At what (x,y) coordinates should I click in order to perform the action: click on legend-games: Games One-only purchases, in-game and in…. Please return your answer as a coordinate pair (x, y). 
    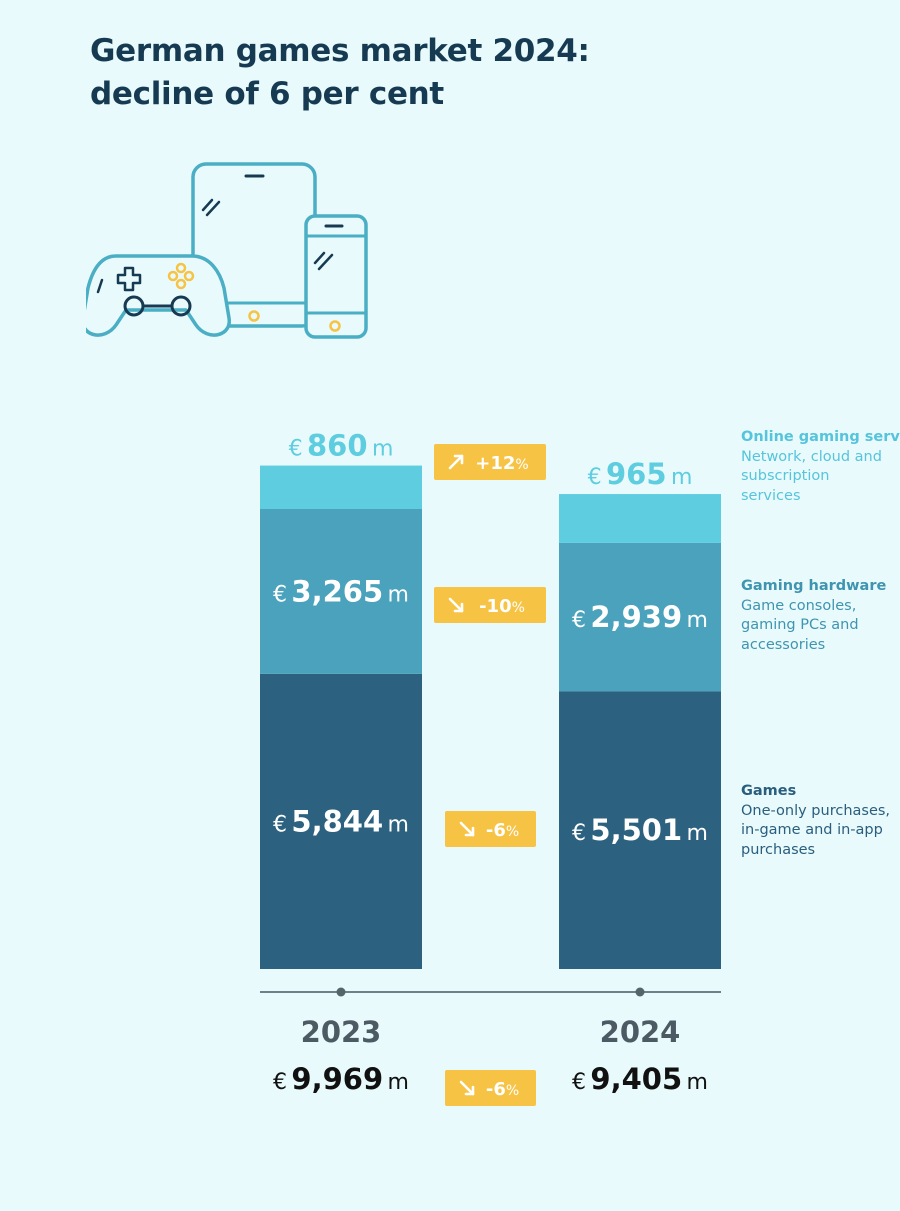
    Looking at the image, I should click on (818, 821).